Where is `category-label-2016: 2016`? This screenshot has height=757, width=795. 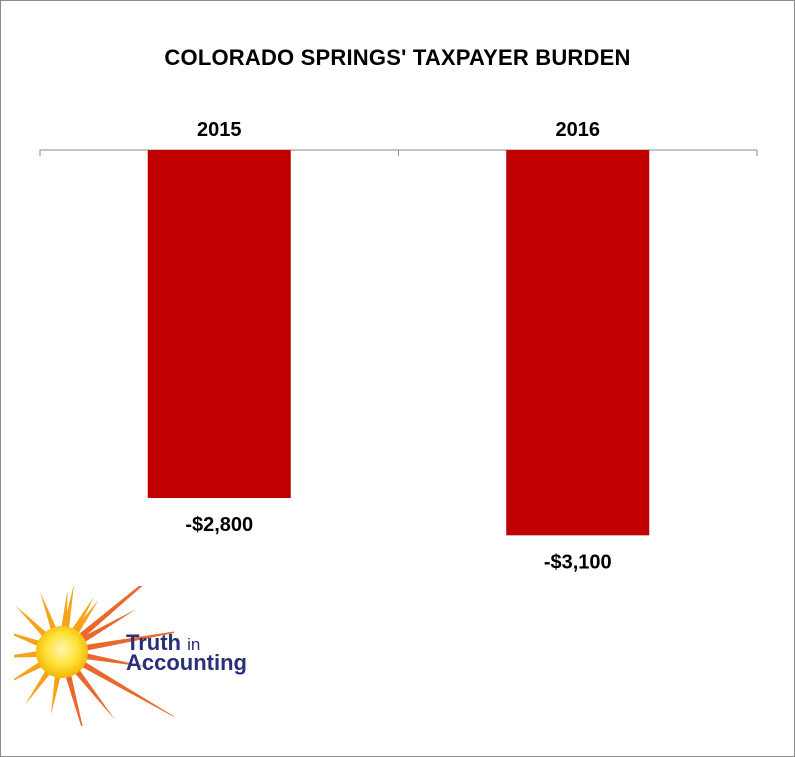
category-label-2016: 2016 is located at coordinates (578, 130).